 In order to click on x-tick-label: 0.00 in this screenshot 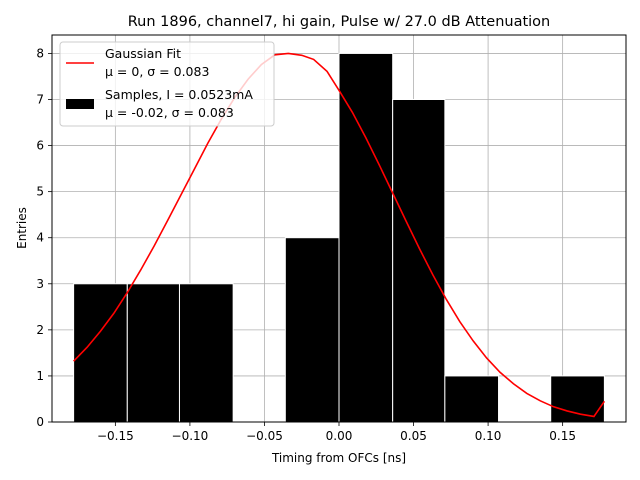, I will do `click(339, 436)`.